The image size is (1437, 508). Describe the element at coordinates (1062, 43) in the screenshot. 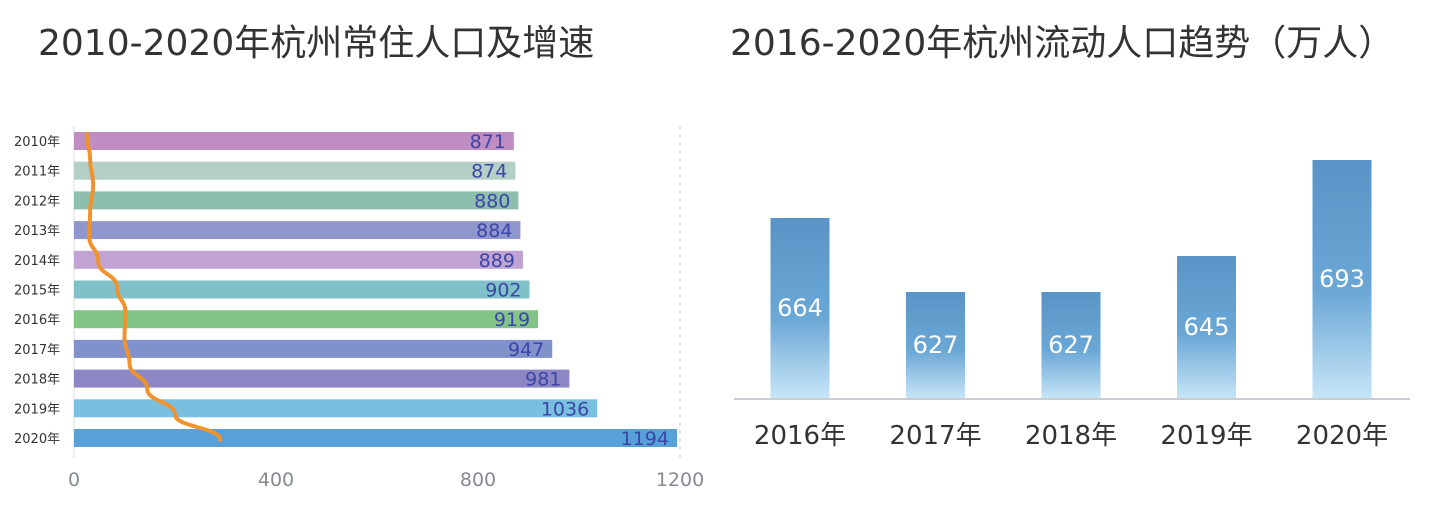

I see `right-chart-title: 2016-2020年杭州流动人口趋势（万人）` at that location.